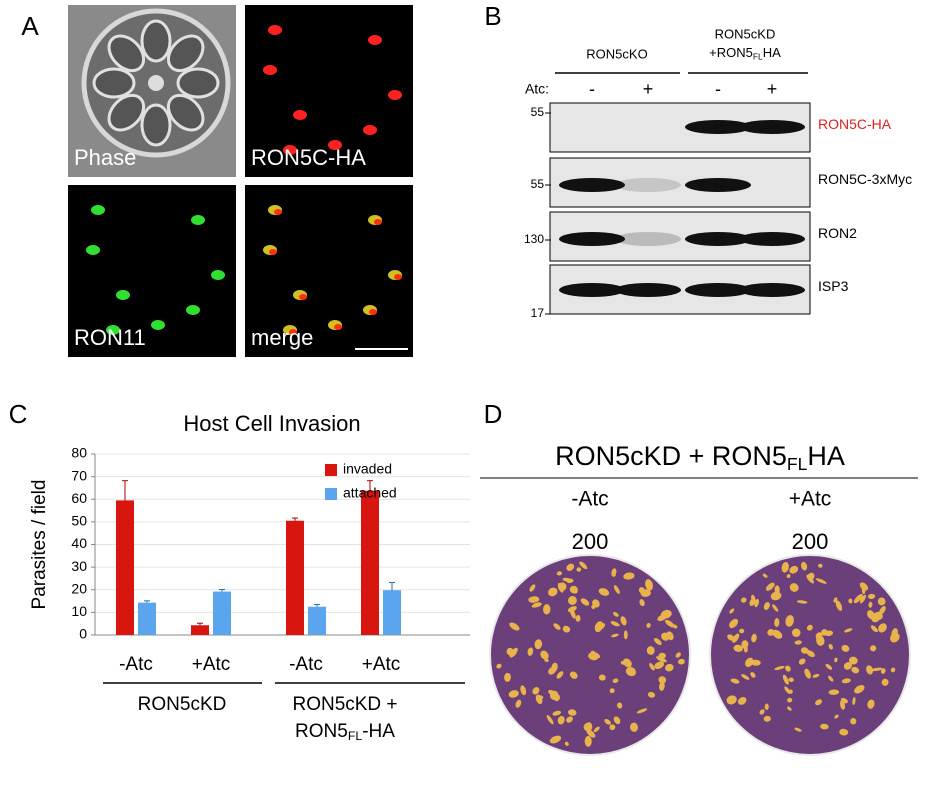 The image size is (941, 800). Describe the element at coordinates (810, 541) in the screenshot. I see `cell-count: 200` at that location.